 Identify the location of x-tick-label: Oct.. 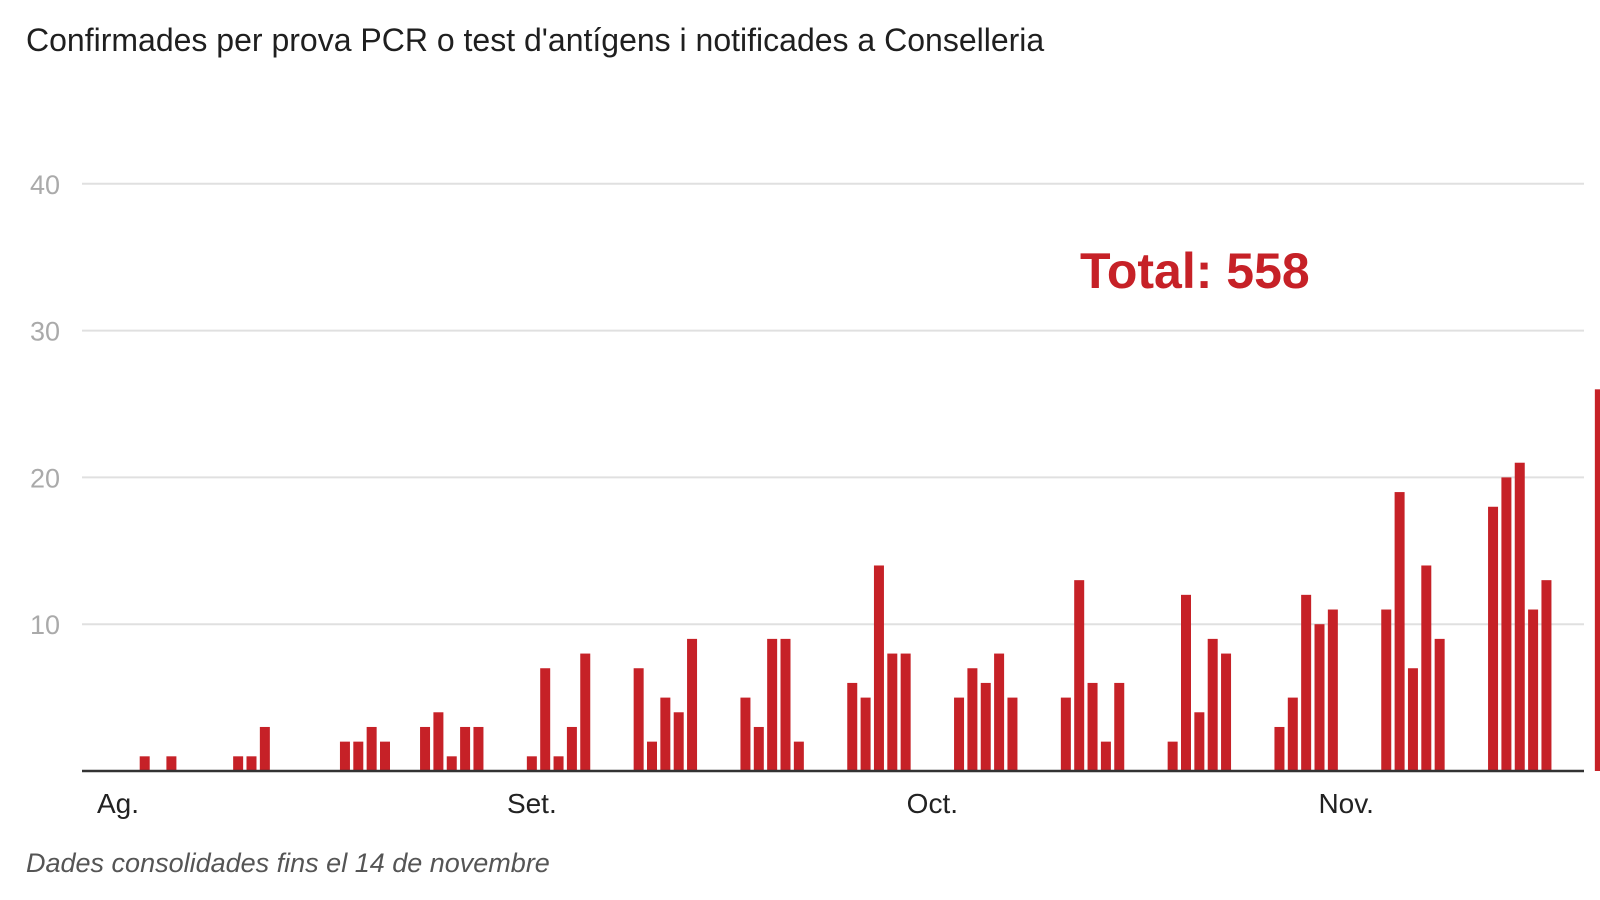
(932, 803).